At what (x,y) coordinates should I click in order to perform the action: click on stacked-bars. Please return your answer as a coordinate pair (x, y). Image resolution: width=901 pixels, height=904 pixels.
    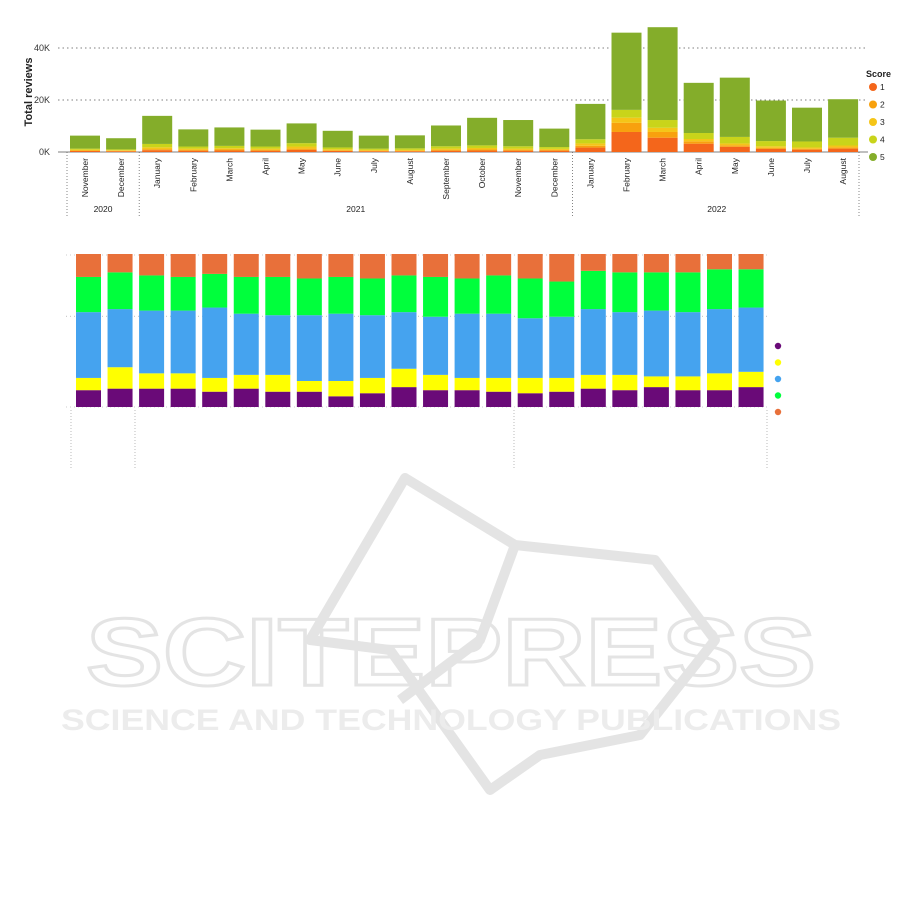
    Looking at the image, I should click on (464, 89).